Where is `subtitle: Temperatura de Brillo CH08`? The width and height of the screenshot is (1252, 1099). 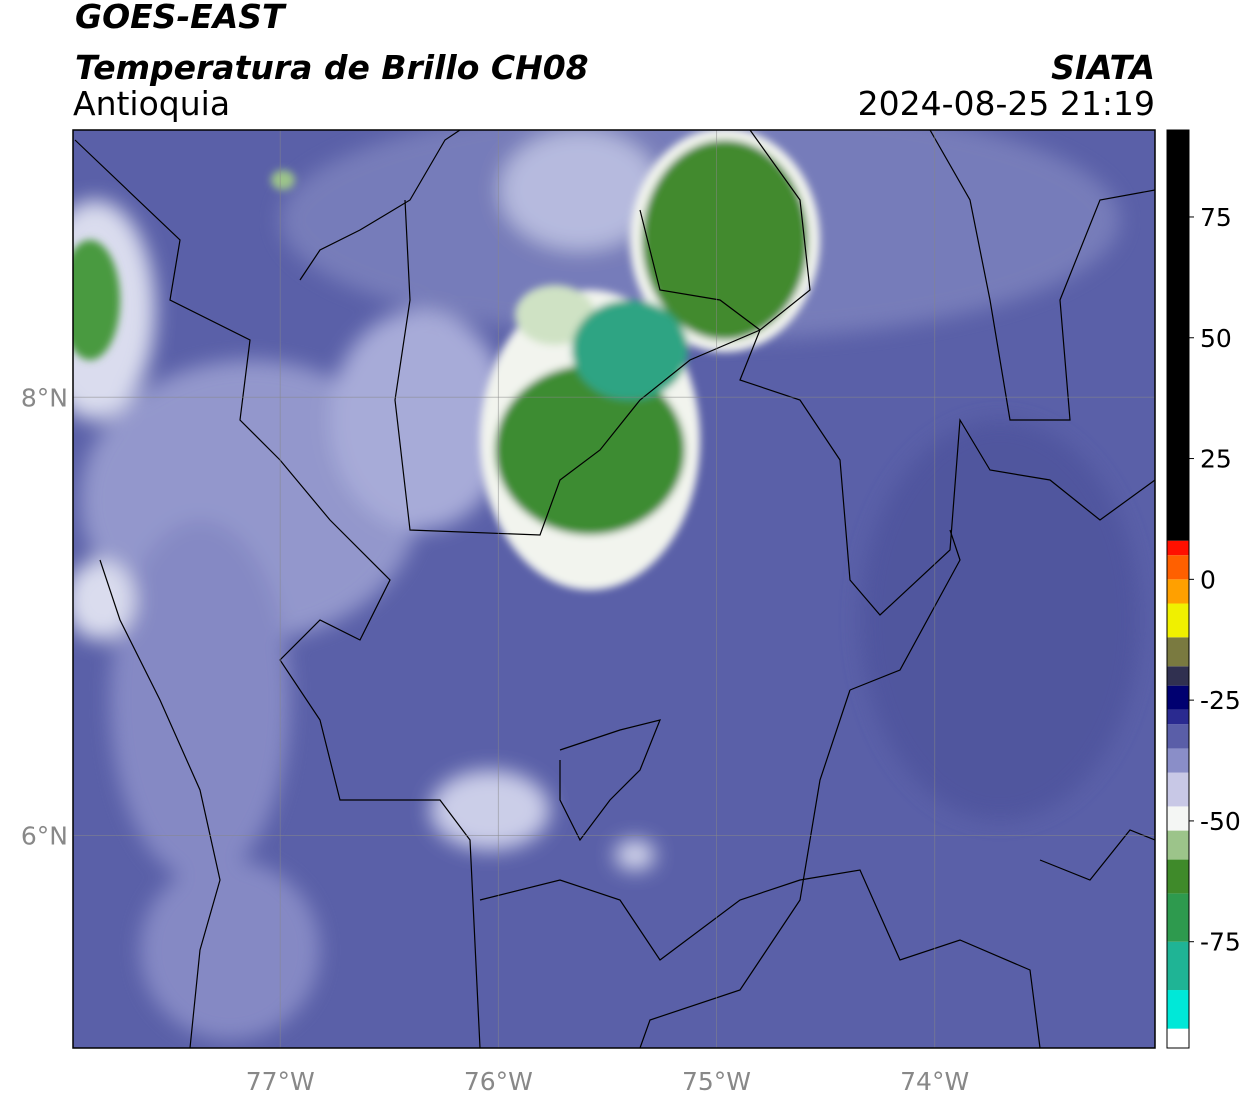
subtitle: Temperatura de Brillo CH08 is located at coordinates (332, 67).